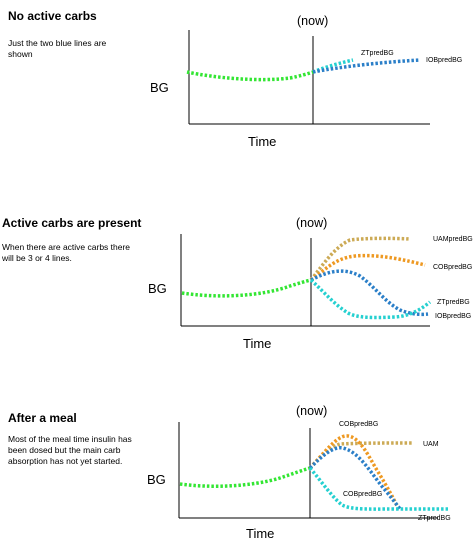 The width and height of the screenshot is (474, 546). Describe the element at coordinates (355, 479) in the screenshot. I see `panel-3-iobpredbg-line` at that location.